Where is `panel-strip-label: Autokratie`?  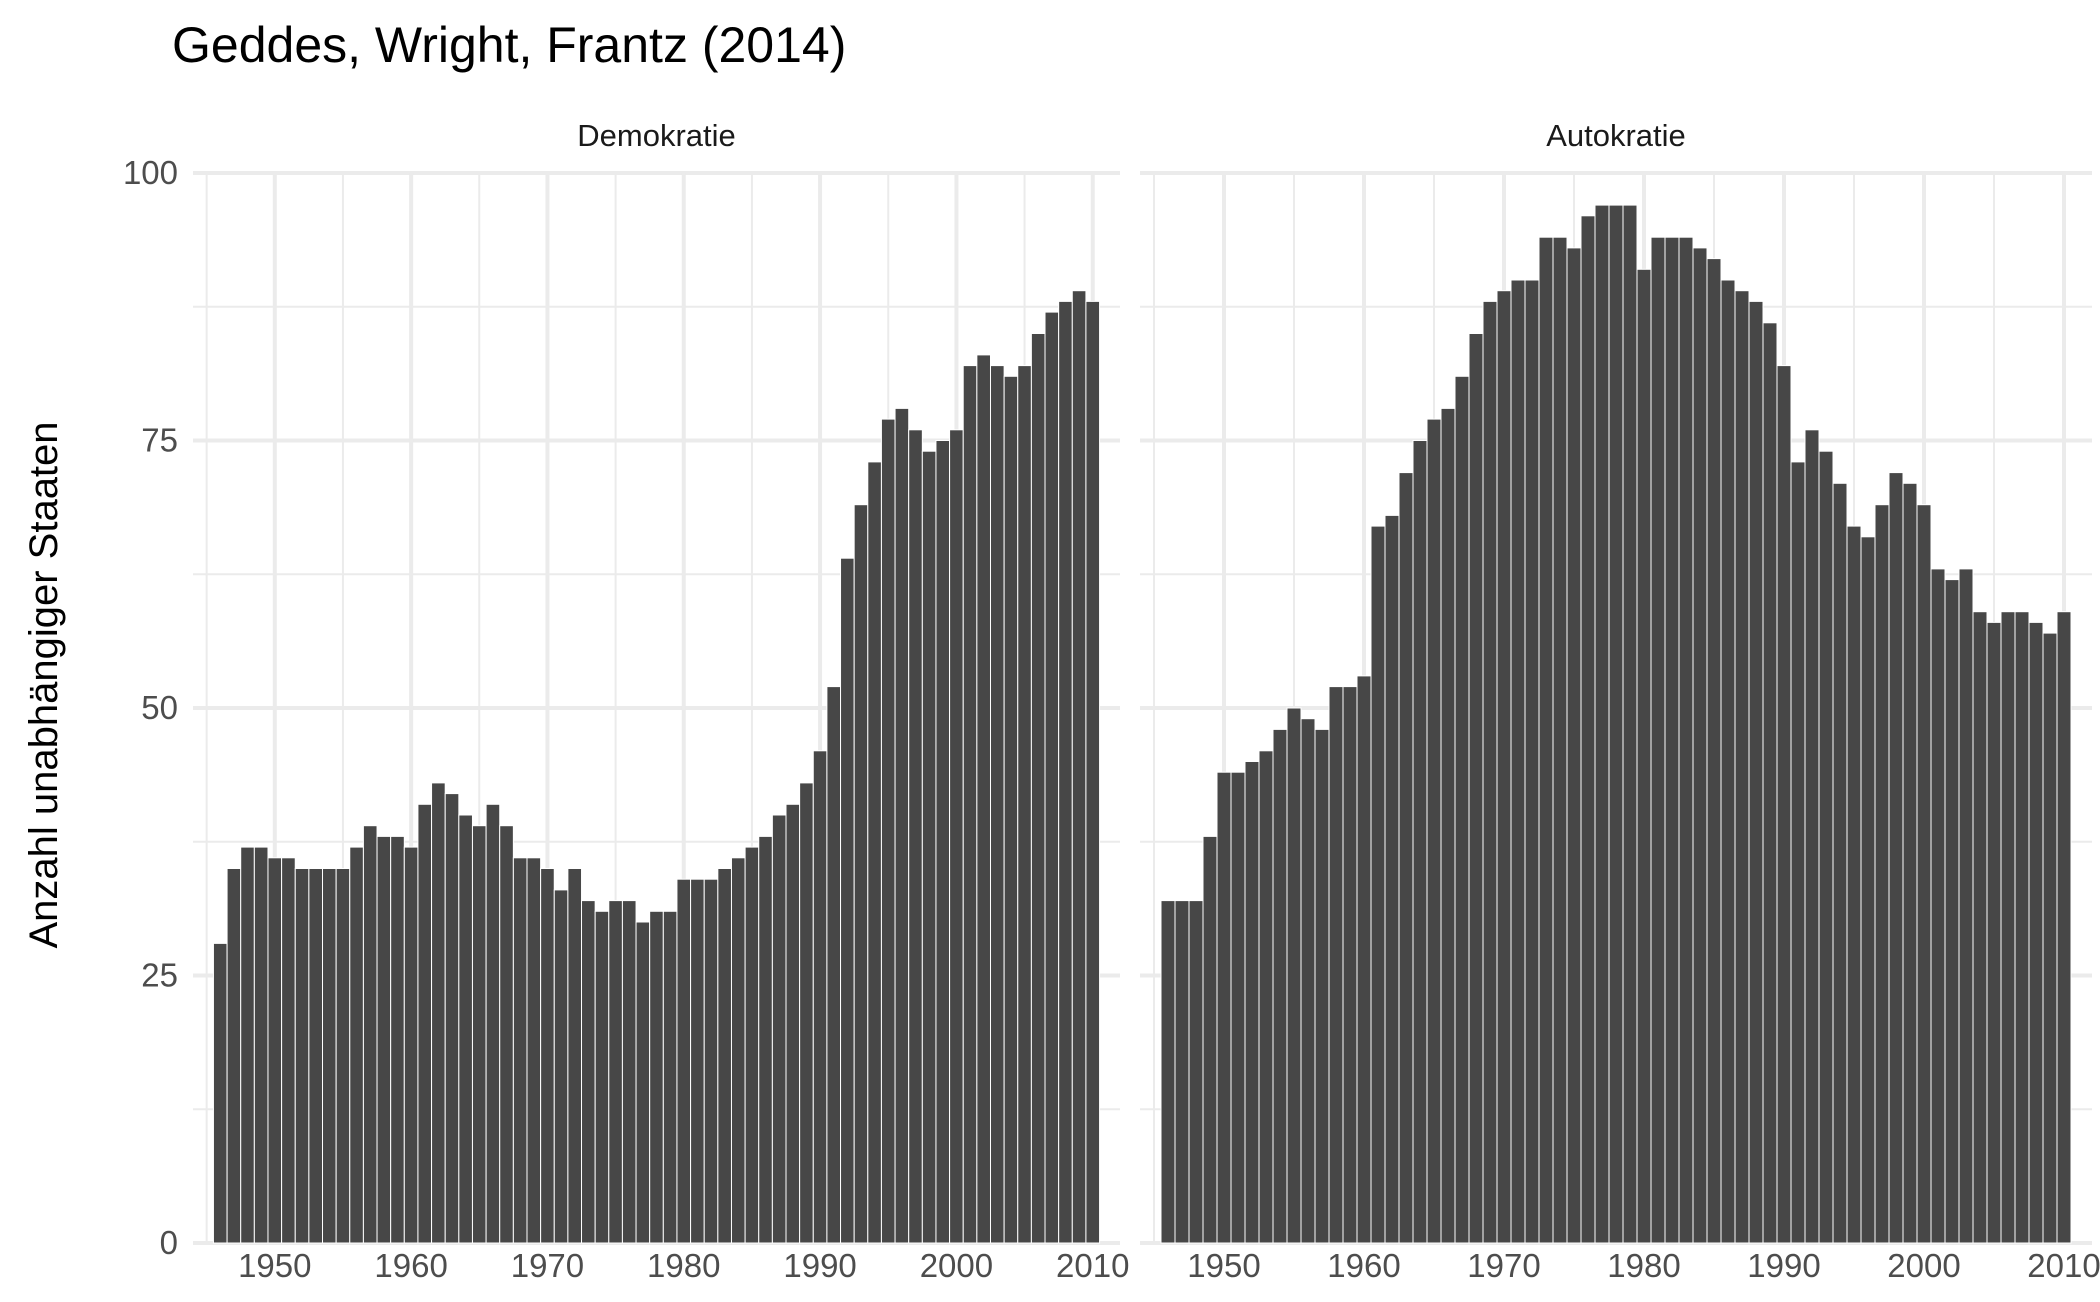
panel-strip-label: Autokratie is located at coordinates (1616, 135).